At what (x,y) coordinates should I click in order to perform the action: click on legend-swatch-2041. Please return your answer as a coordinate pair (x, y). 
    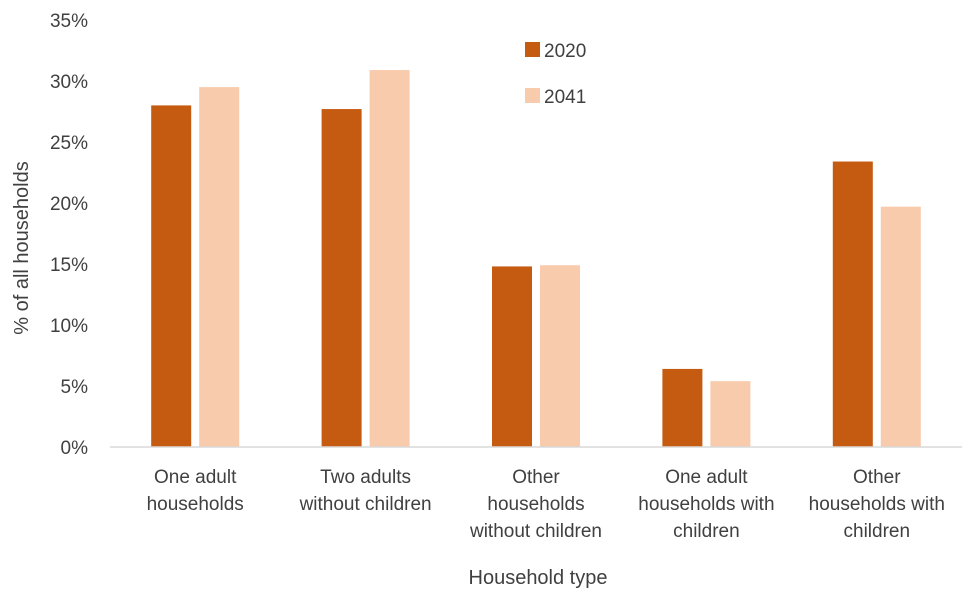
    Looking at the image, I should click on (532, 95).